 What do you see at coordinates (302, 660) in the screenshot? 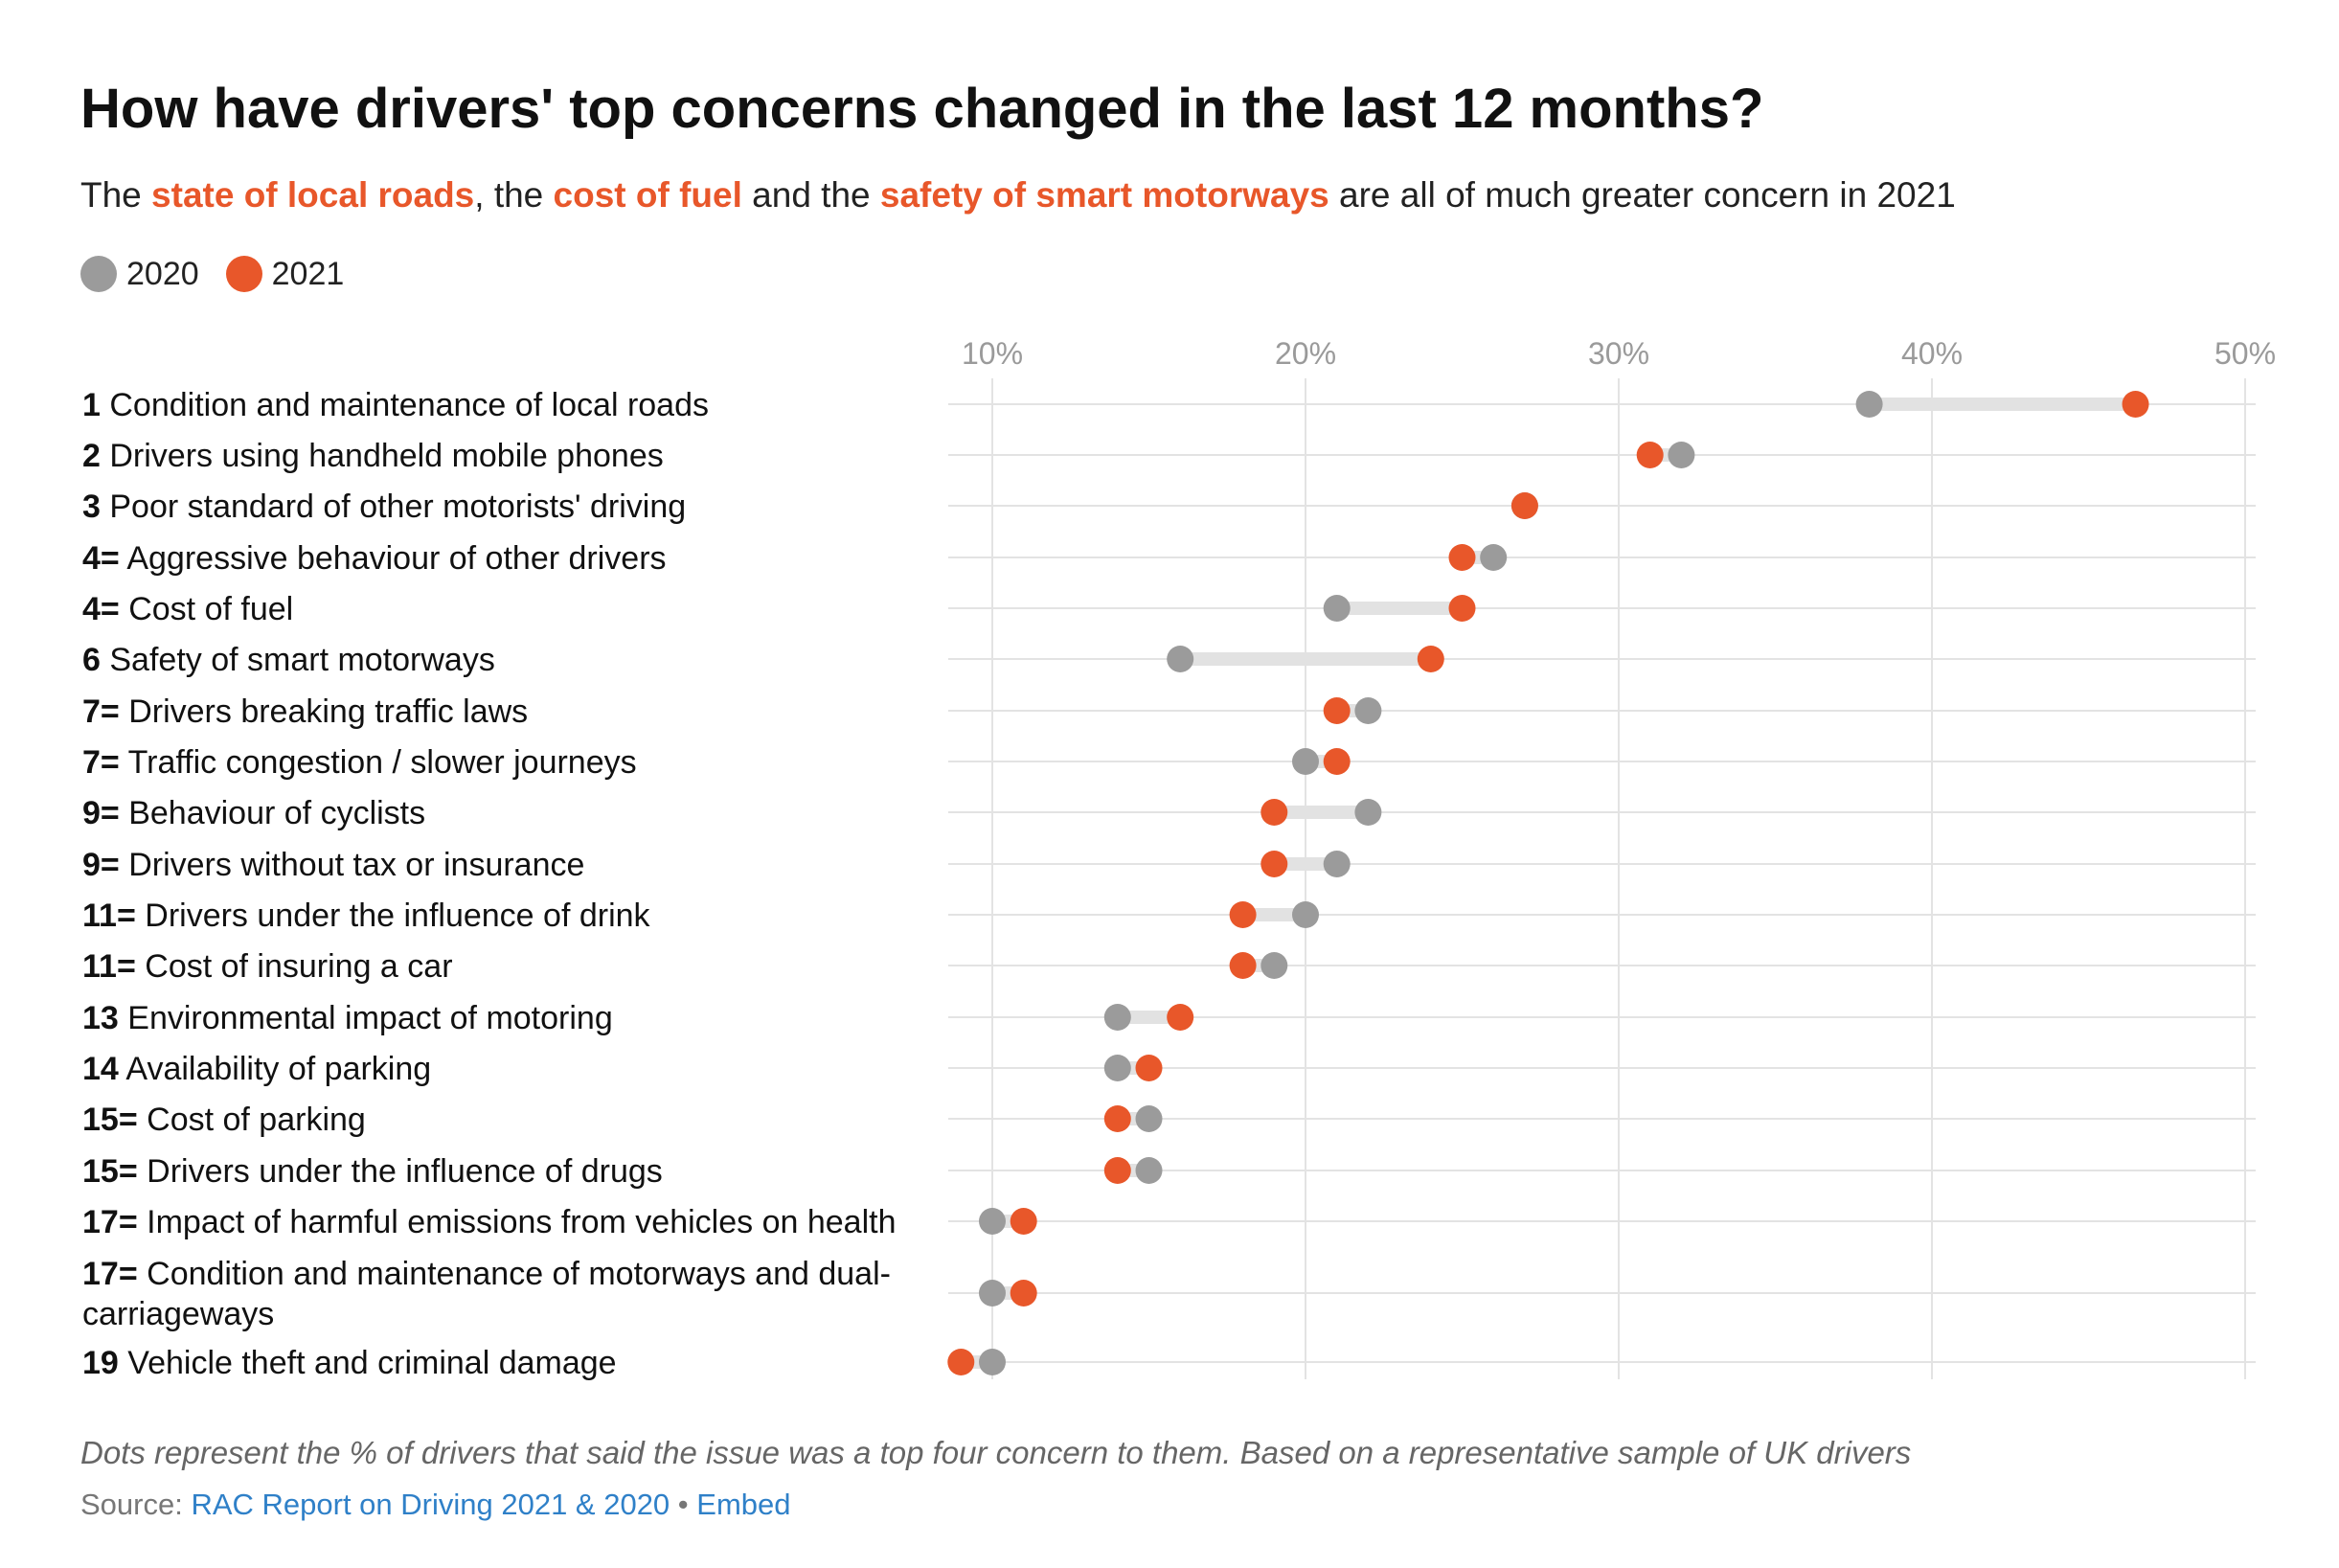
I see `row-label-text: Safety of smart motorways` at bounding box center [302, 660].